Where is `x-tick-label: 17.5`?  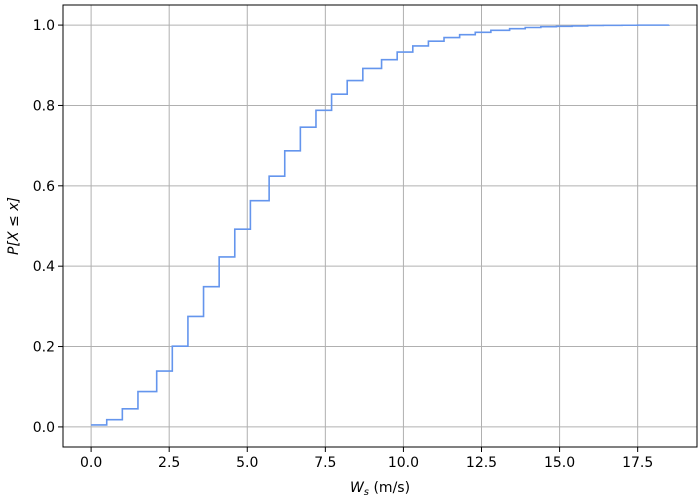 x-tick-label: 17.5 is located at coordinates (637, 463).